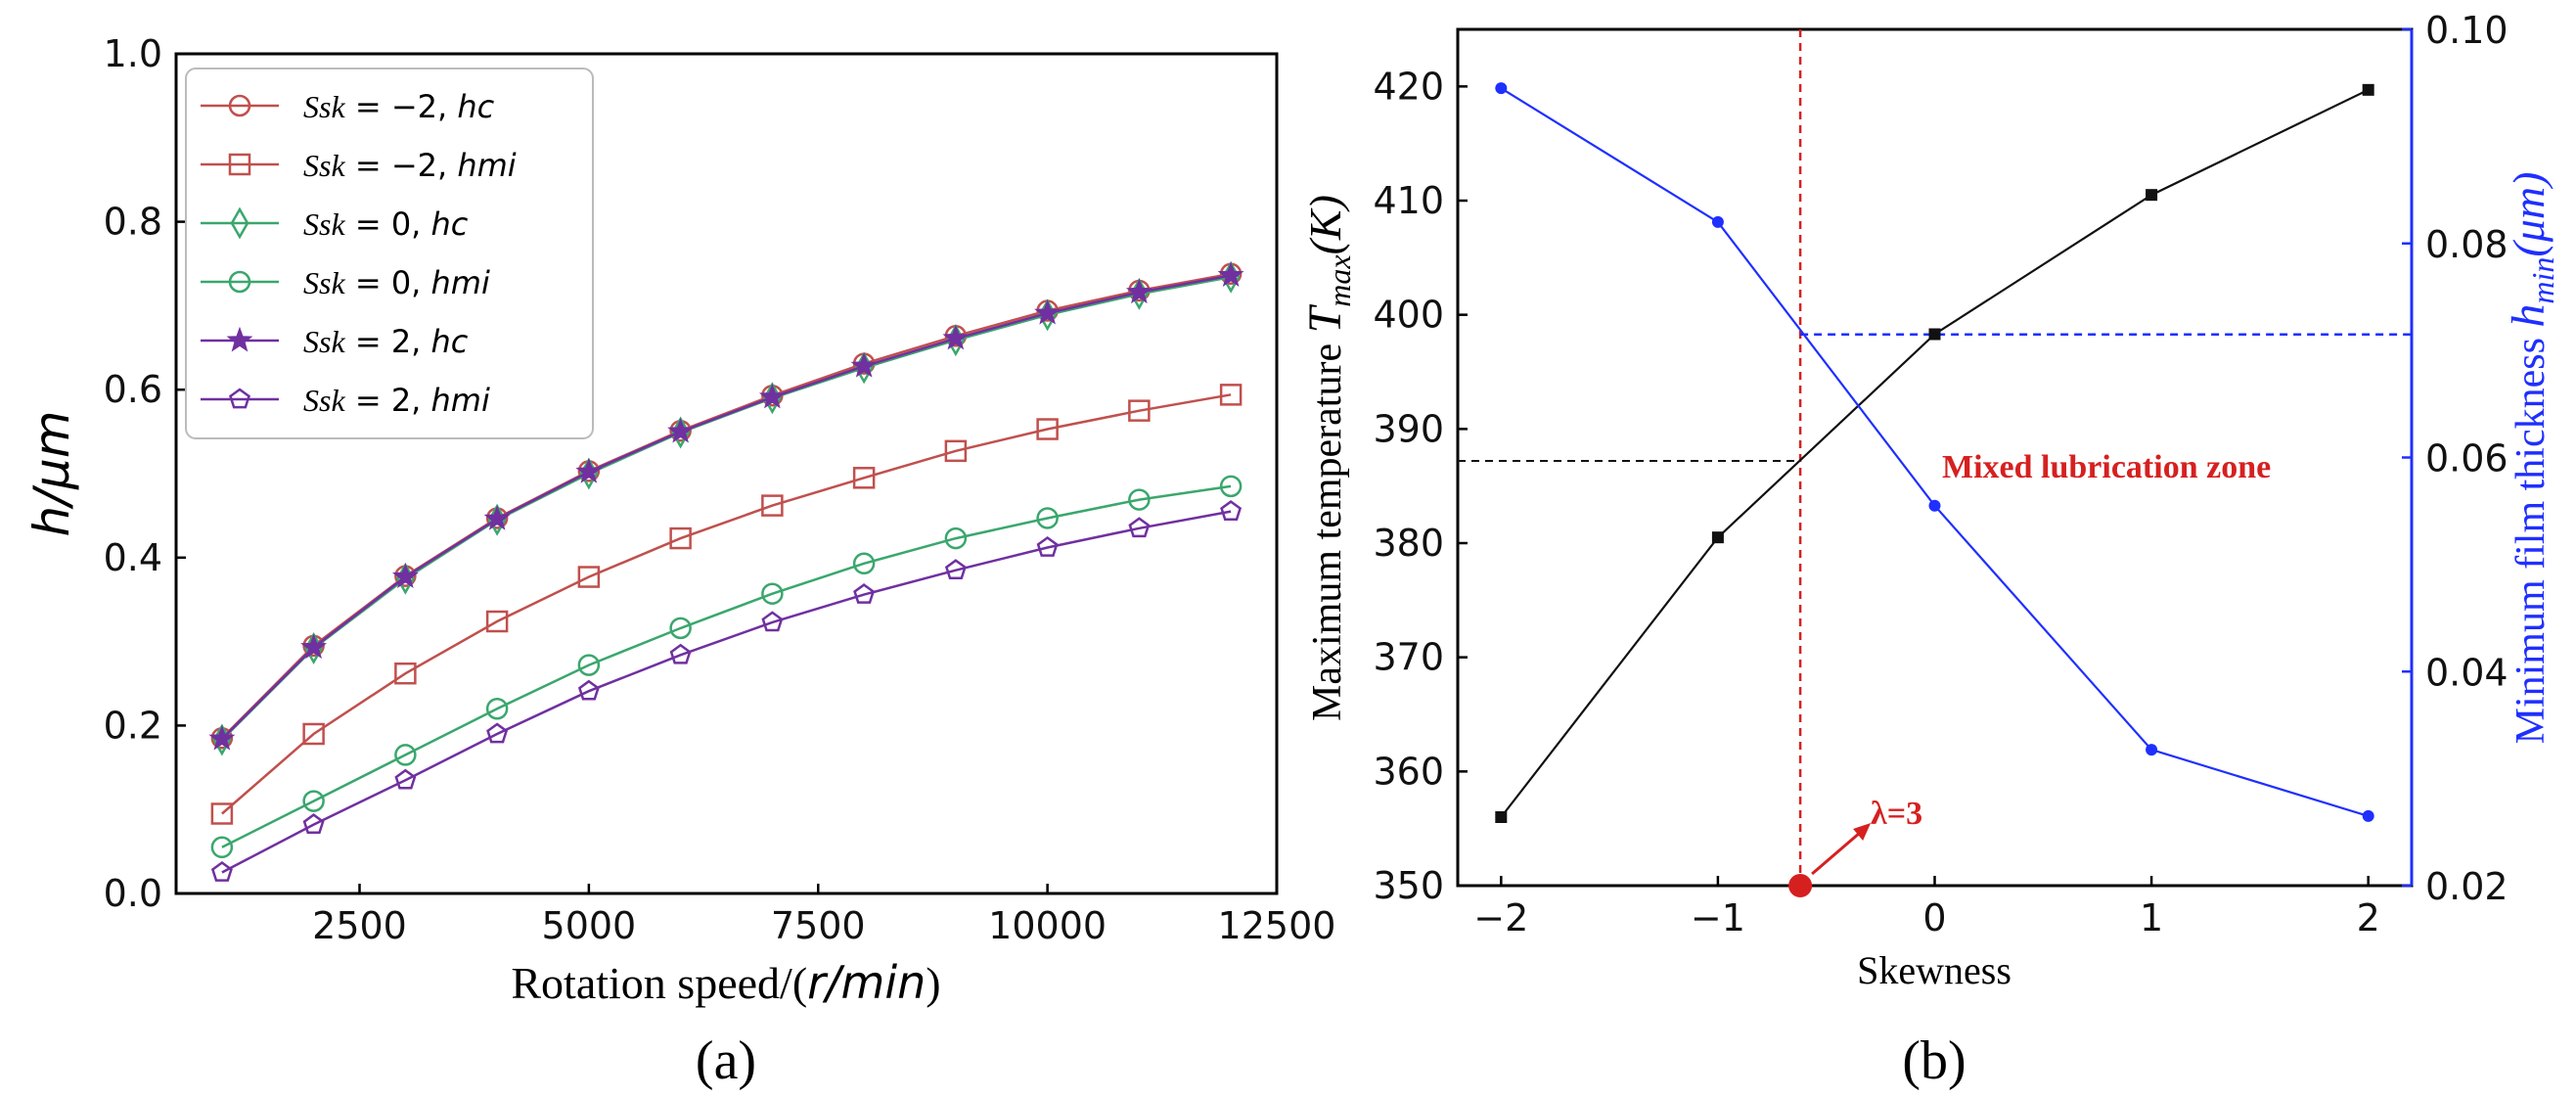 The width and height of the screenshot is (2576, 1098). I want to click on lambda-arrow-shaft, so click(1837, 853).